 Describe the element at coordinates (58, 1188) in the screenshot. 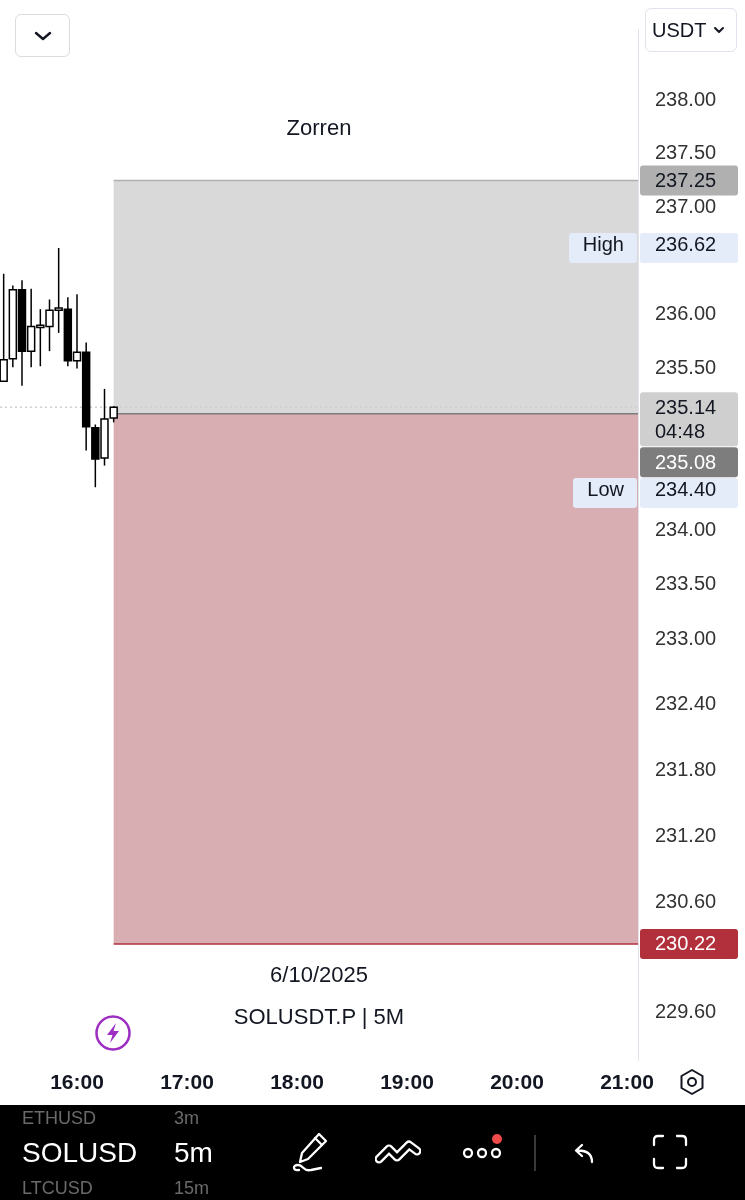

I see `text: LTCUSD` at that location.